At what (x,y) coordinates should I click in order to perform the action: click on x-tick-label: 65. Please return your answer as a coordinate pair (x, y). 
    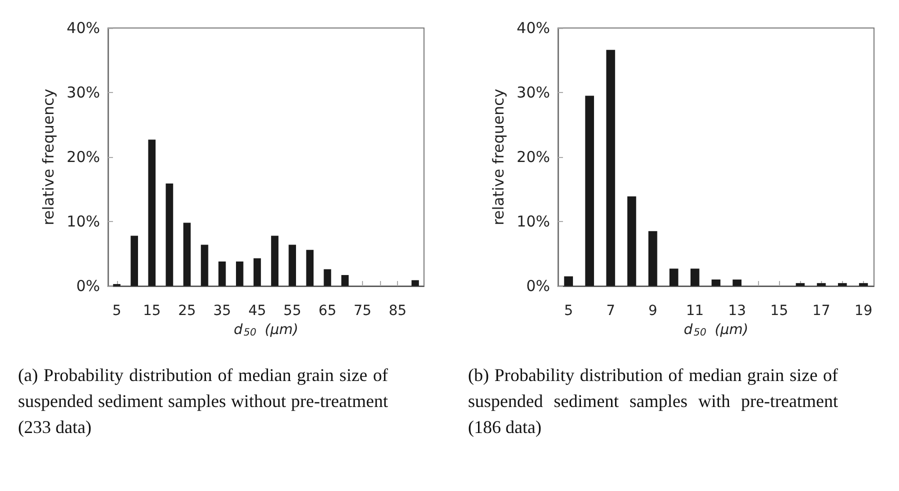
    Looking at the image, I should click on (327, 311).